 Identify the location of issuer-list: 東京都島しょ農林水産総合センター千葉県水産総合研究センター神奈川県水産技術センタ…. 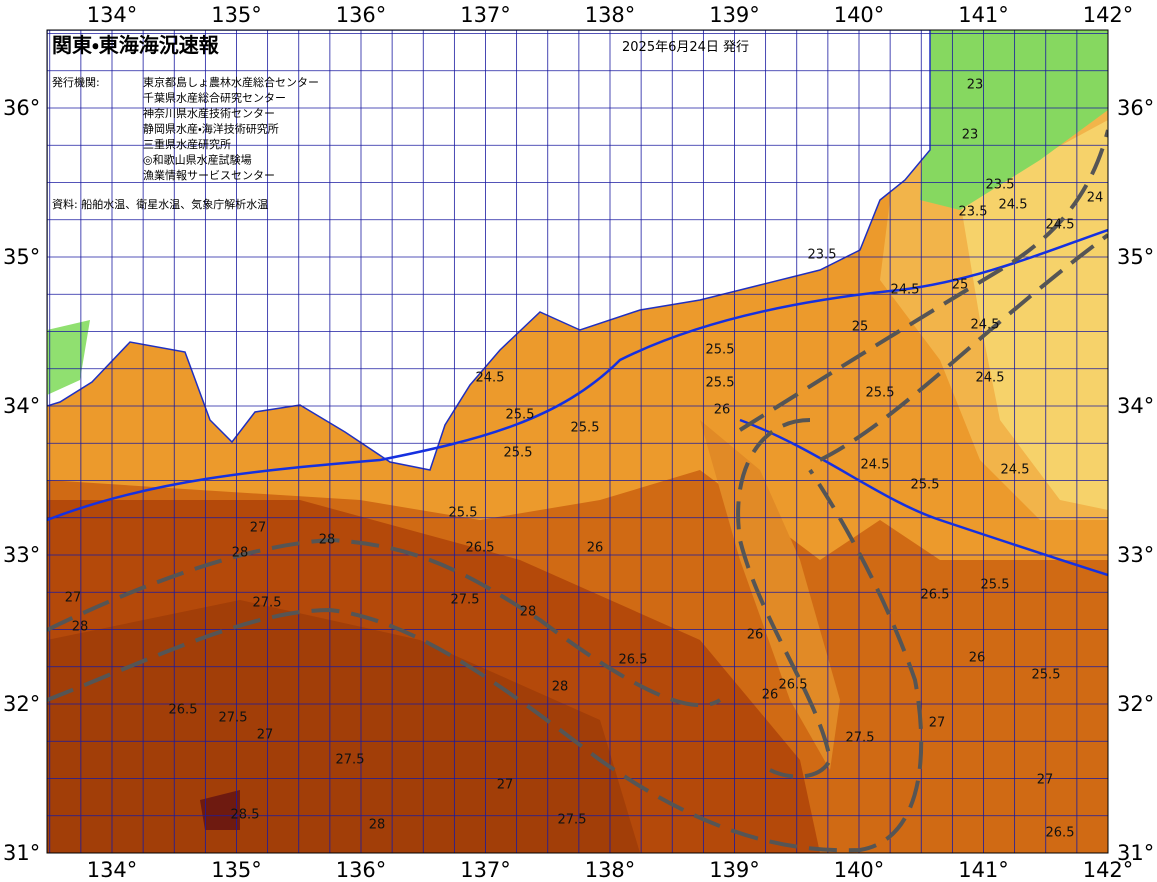
(231, 128).